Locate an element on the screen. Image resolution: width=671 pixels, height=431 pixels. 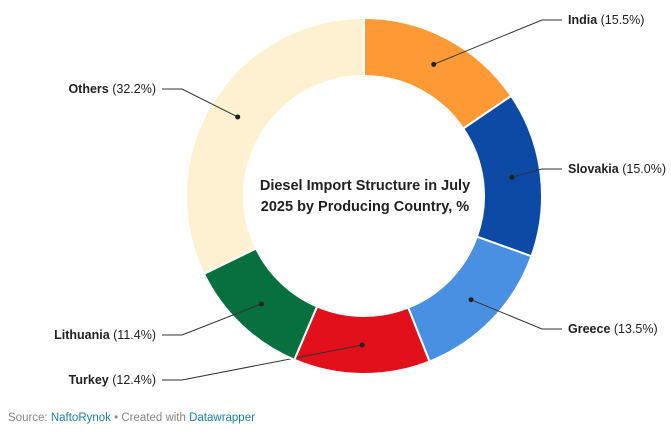
label-turkey: Turkey (12.4%) is located at coordinates (112, 380).